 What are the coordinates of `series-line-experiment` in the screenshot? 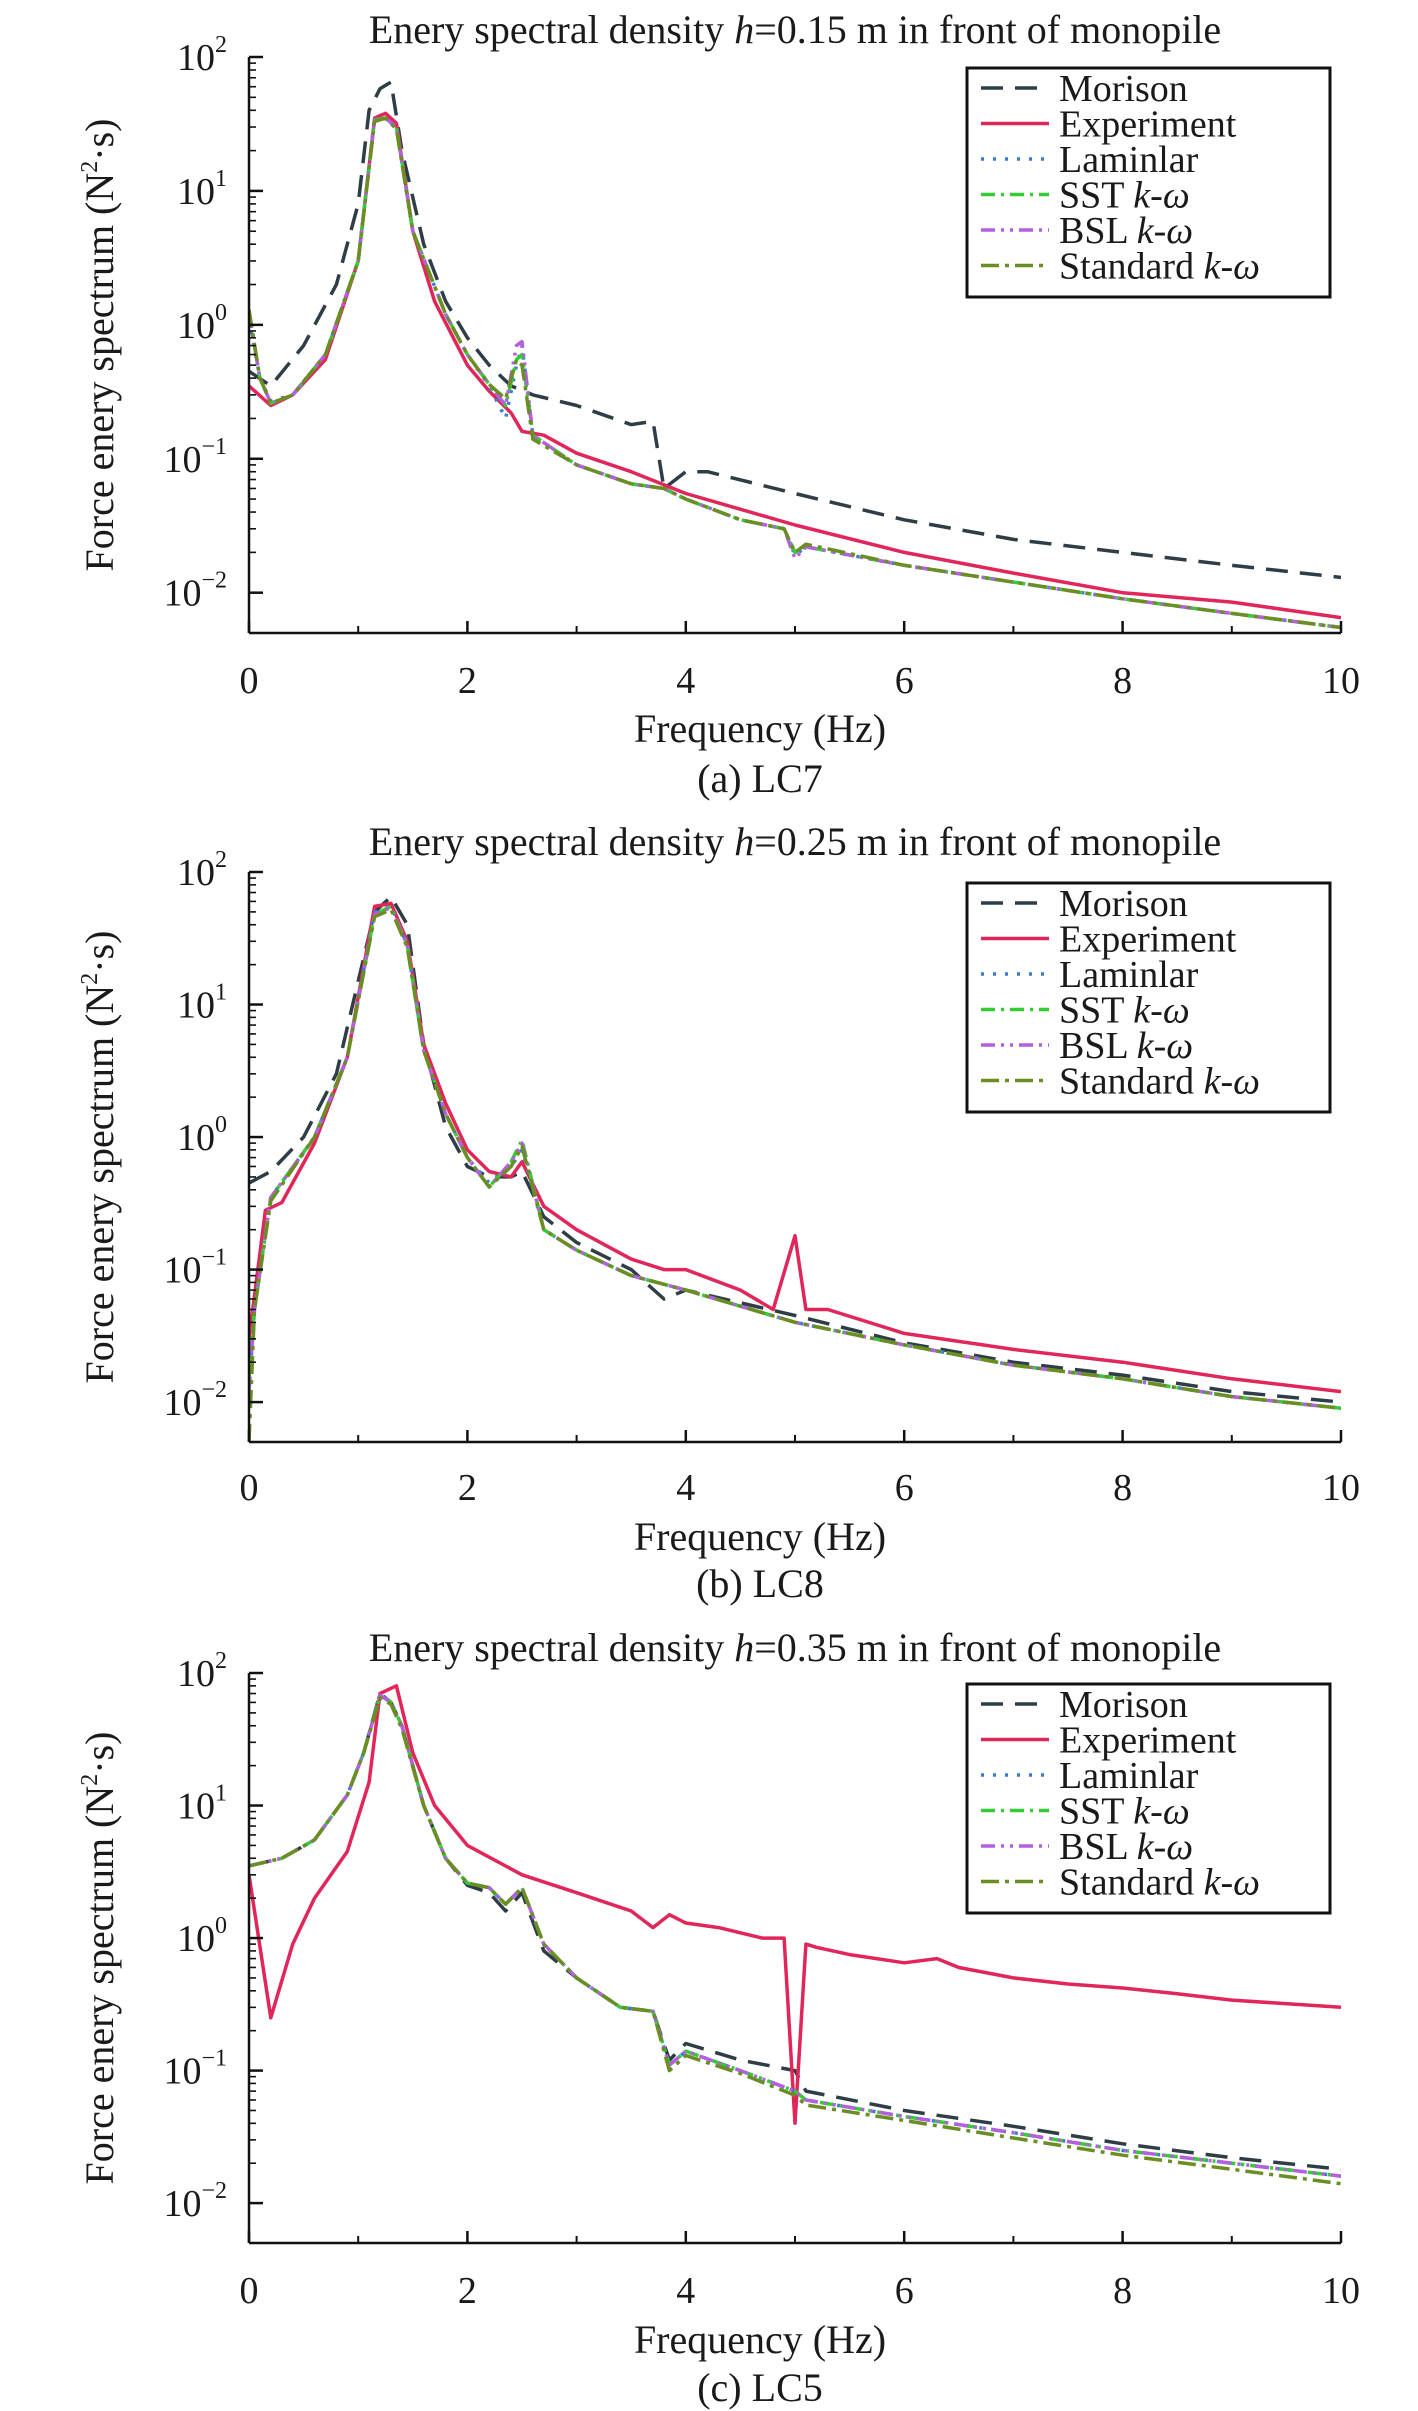 It's located at (795, 1905).